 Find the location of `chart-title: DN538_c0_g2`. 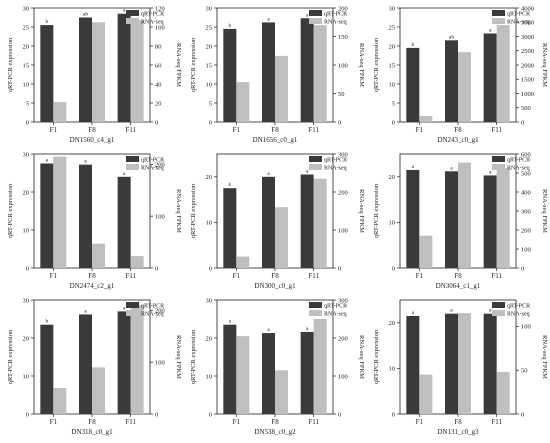

chart-title: DN538_c0_g2 is located at coordinates (275, 432).